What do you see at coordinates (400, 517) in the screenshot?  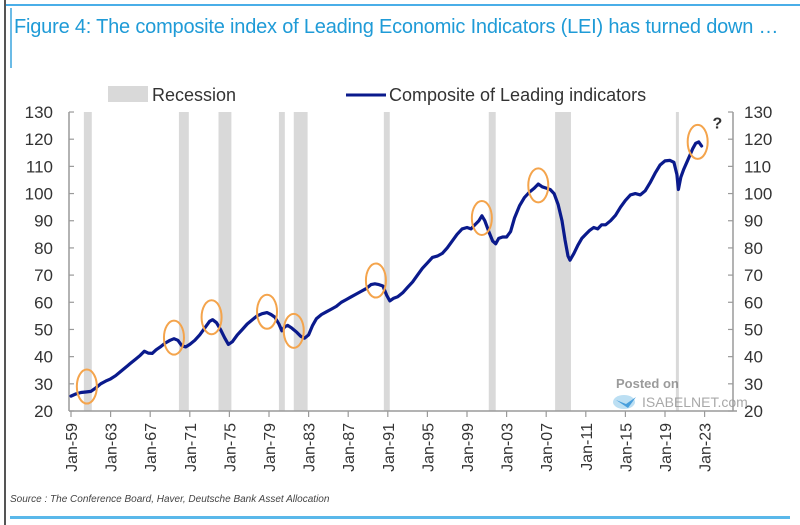 I see `bottom-rule` at bounding box center [400, 517].